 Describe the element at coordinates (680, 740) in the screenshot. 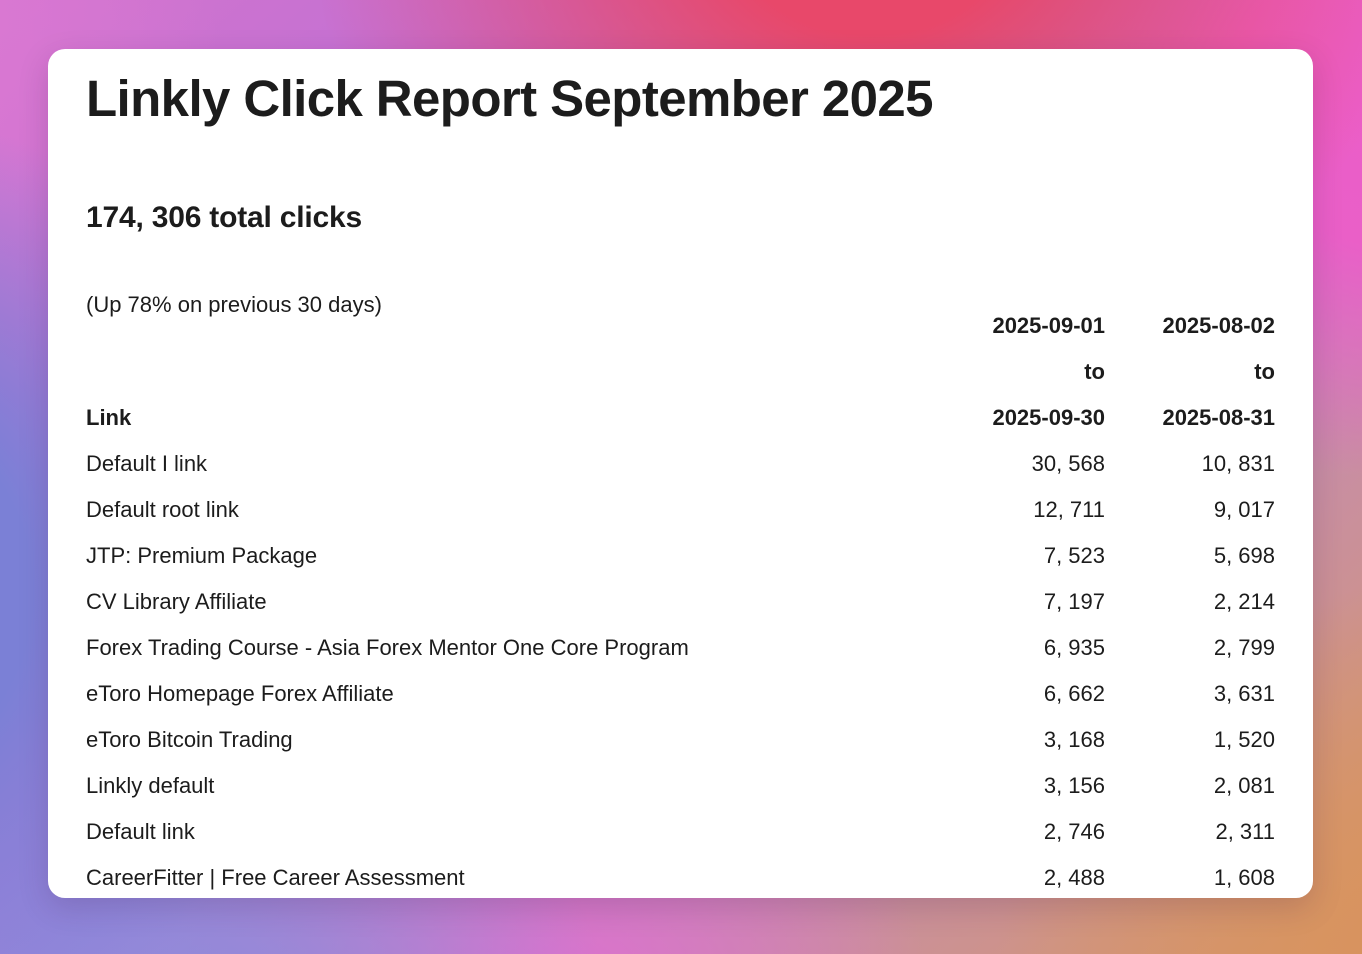

I see `table-row: eToro Bitcoin Trading 3, 168 1, 520` at that location.